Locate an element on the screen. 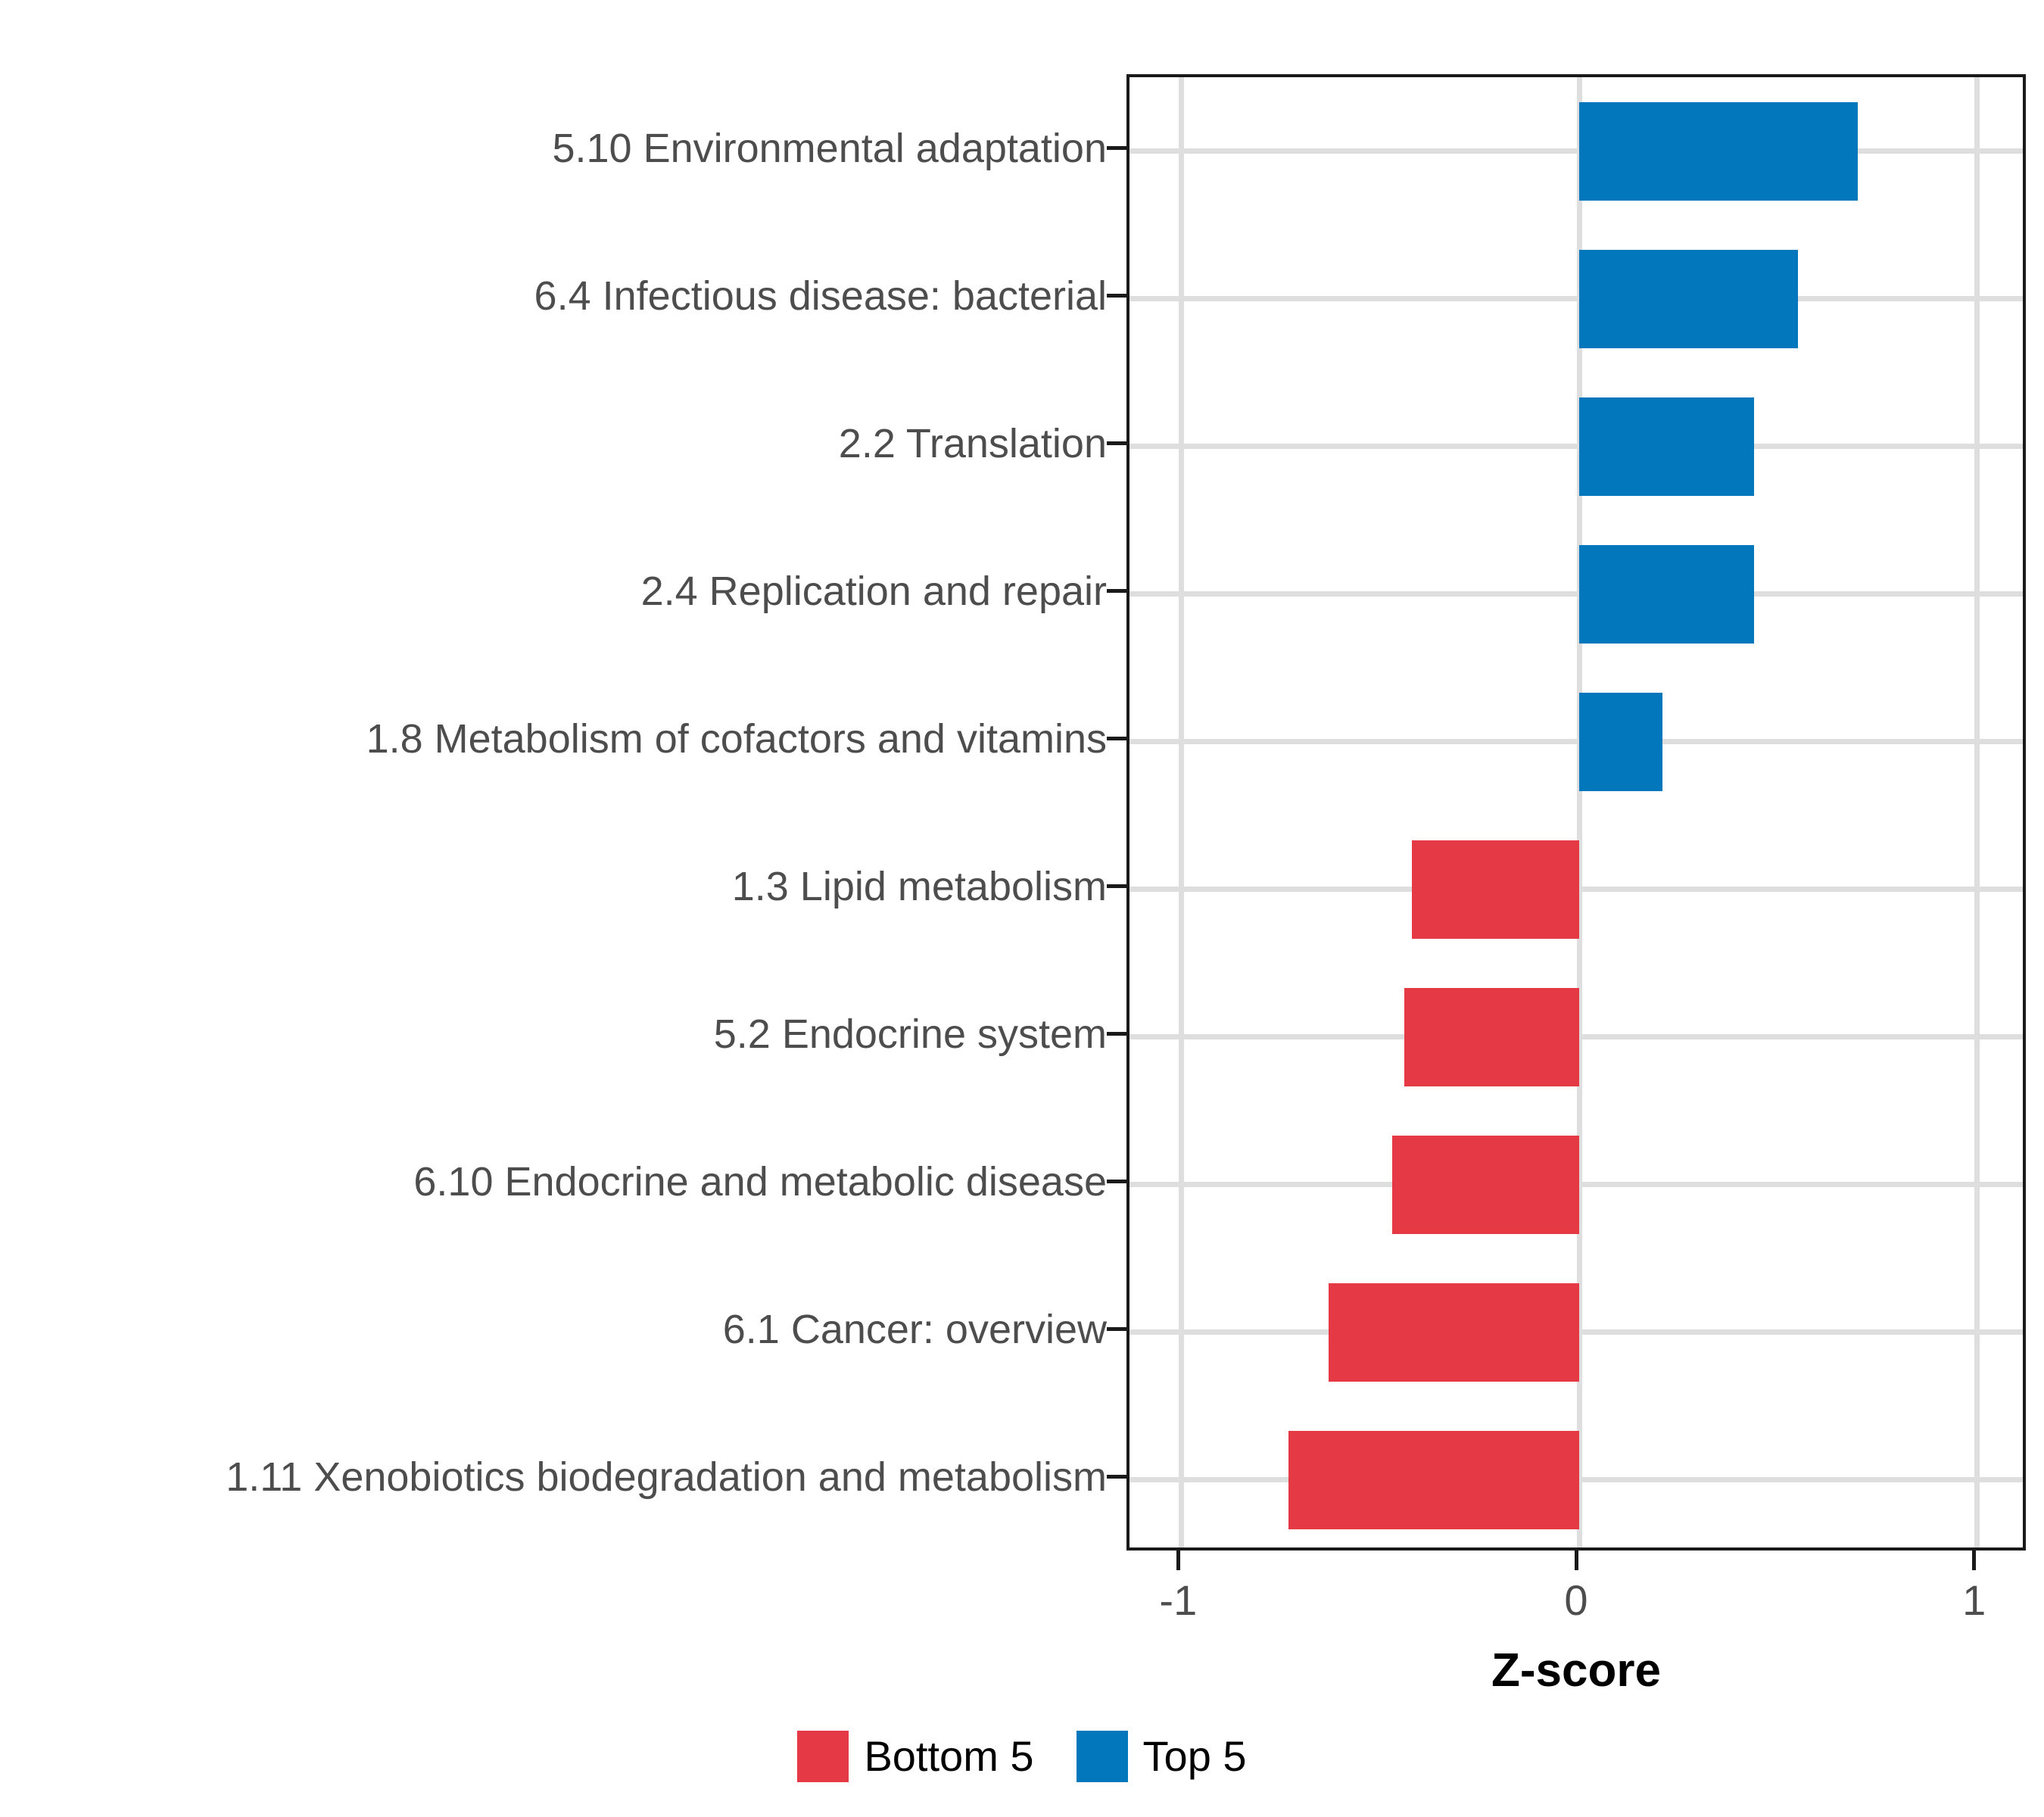 The image size is (2044, 1817). legend-item: Top 5 is located at coordinates (1161, 1756).